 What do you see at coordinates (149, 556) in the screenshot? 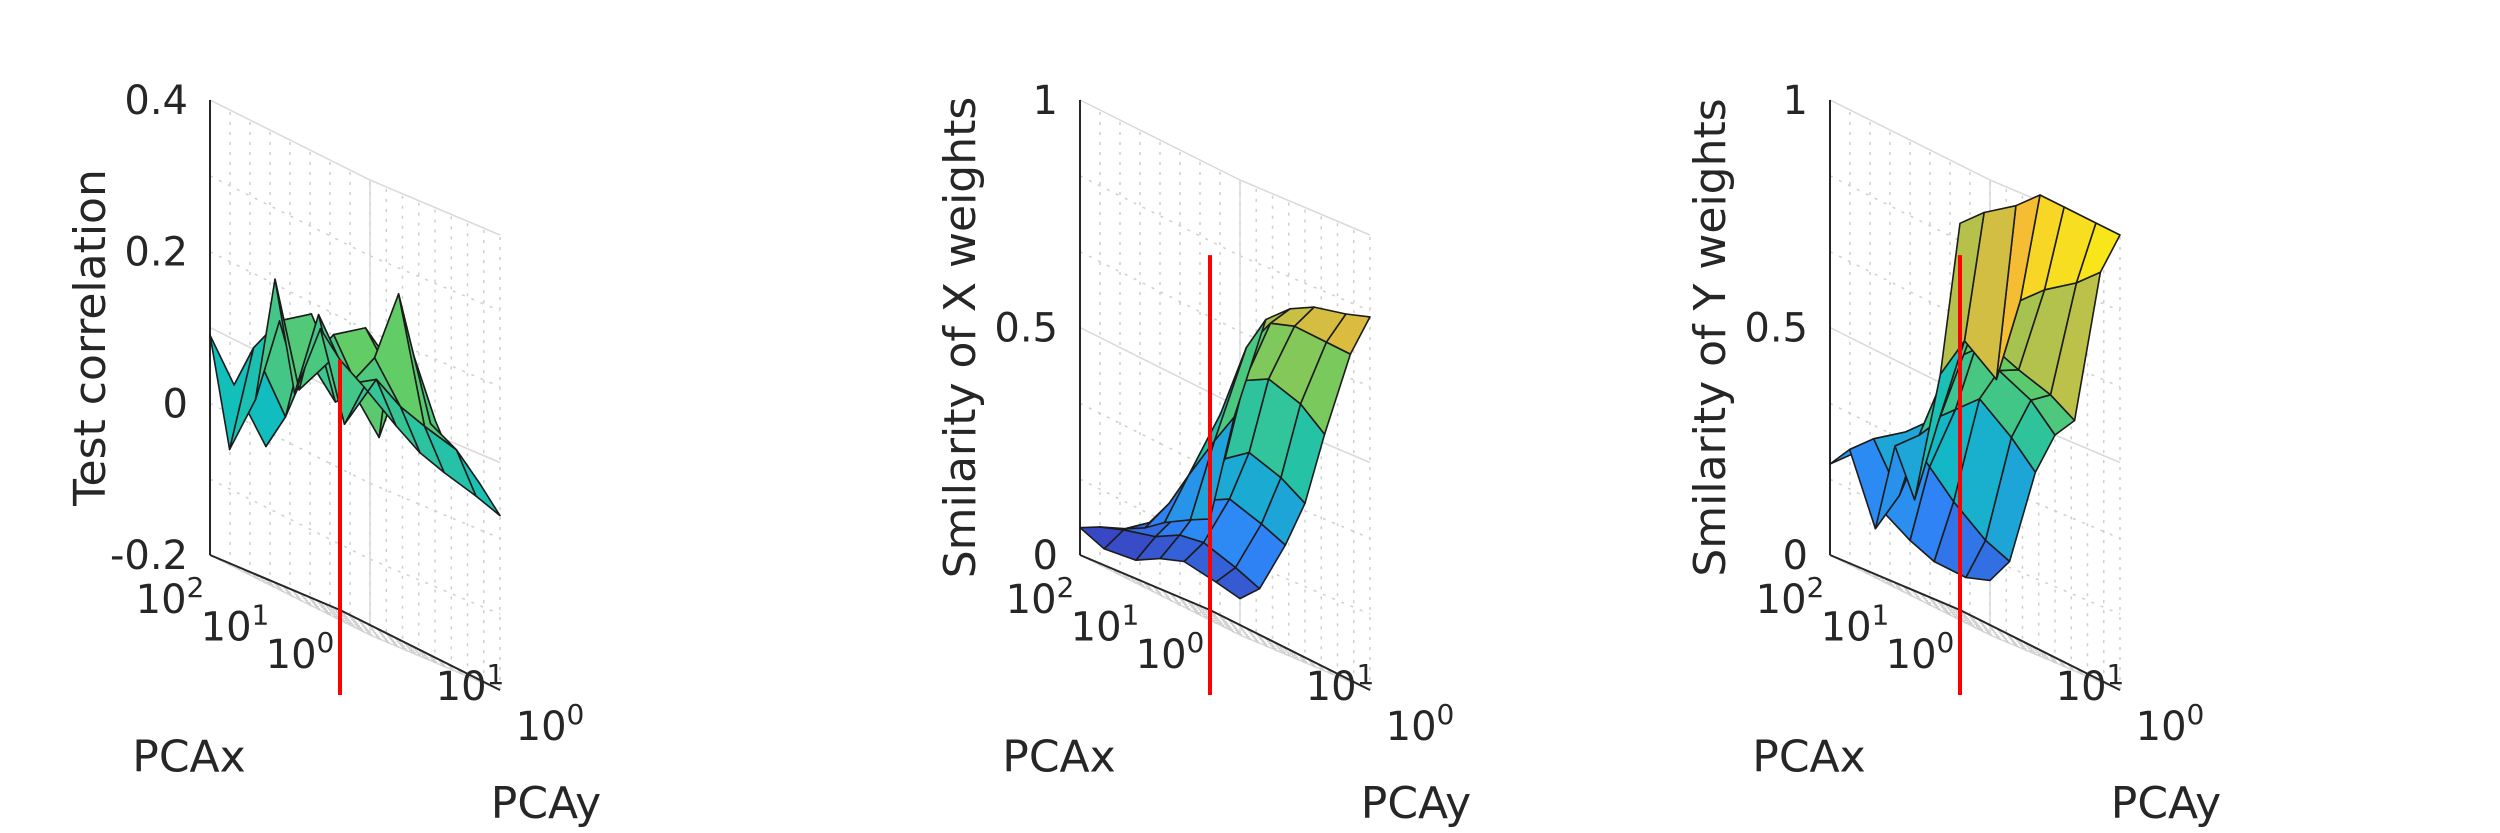
I see `z-tick-label: -0.2` at bounding box center [149, 556].